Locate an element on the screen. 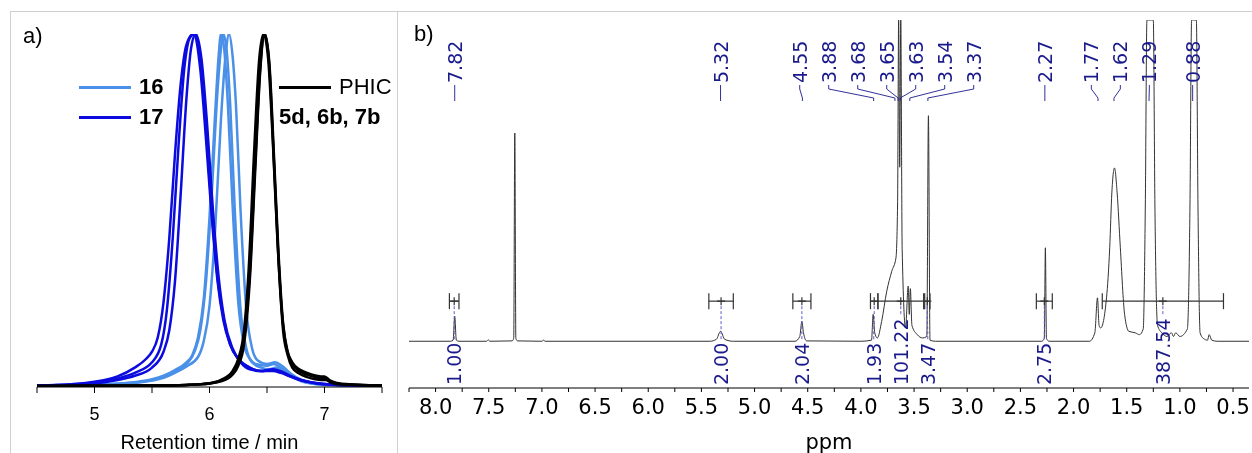 Image resolution: width=1252 pixels, height=453 pixels. annotation: 1.93 is located at coordinates (873, 363).